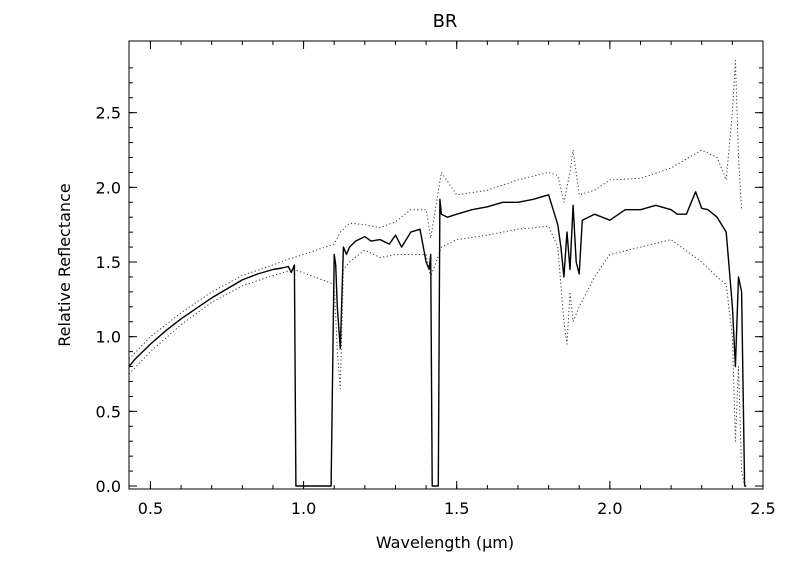 This screenshot has width=800, height=571. I want to click on x-tick-label: 2.0, so click(609, 508).